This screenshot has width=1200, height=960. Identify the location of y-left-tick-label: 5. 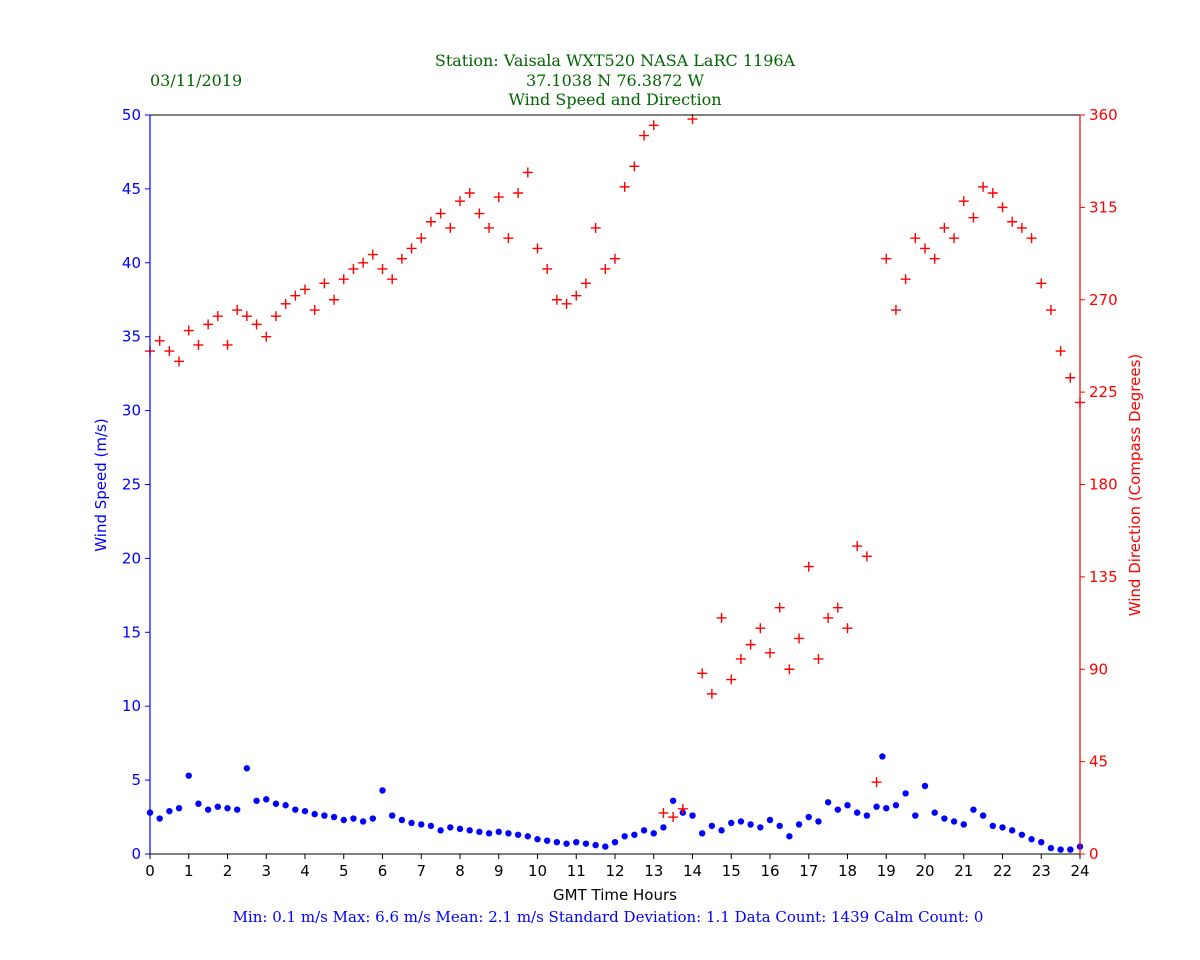
(136, 780).